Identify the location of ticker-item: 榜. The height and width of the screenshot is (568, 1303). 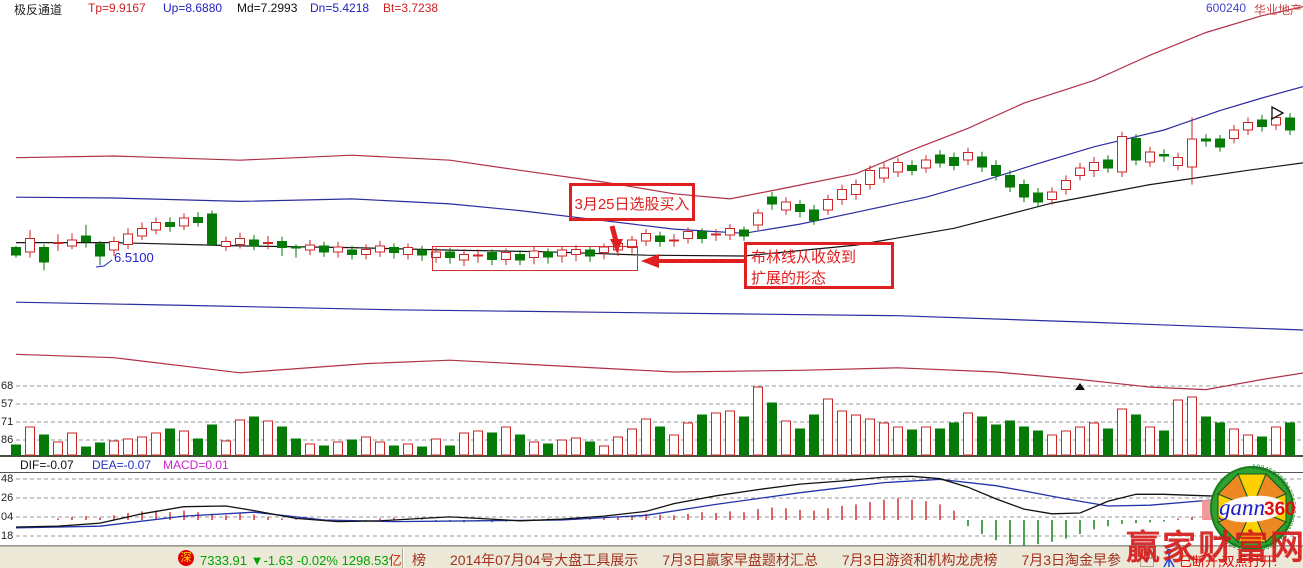
(419, 560).